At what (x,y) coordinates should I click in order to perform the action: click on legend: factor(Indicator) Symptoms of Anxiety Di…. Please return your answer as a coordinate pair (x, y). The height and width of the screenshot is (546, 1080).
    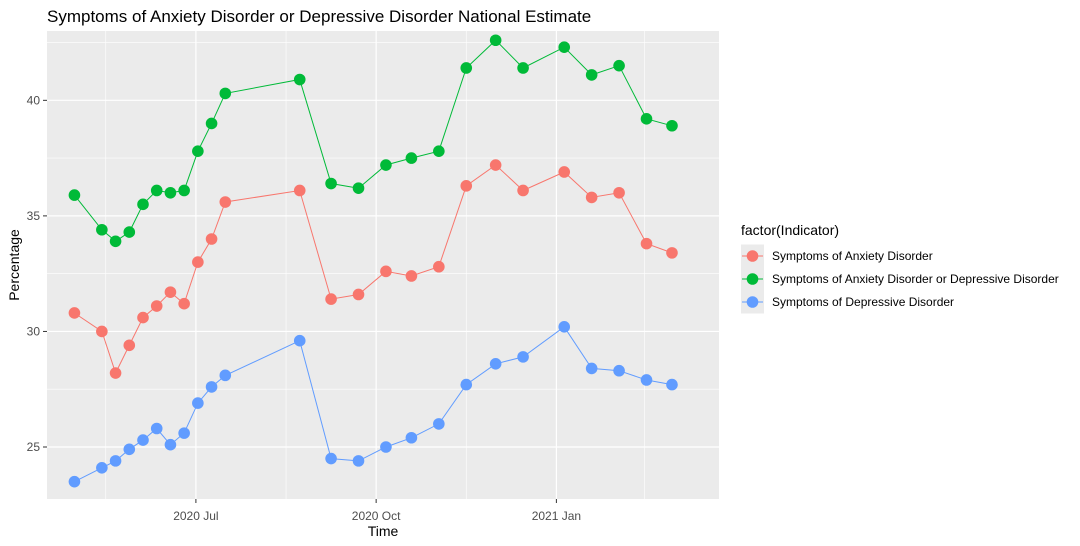
    Looking at the image, I should click on (900, 268).